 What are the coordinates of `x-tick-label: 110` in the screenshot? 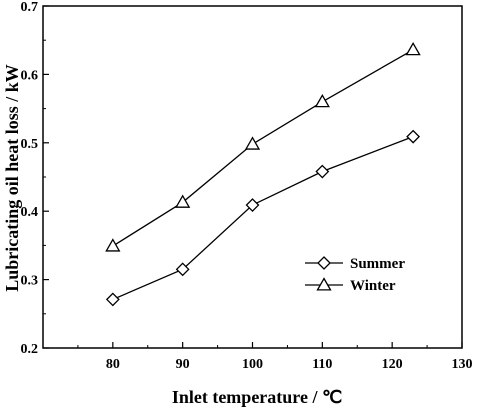 It's located at (322, 364).